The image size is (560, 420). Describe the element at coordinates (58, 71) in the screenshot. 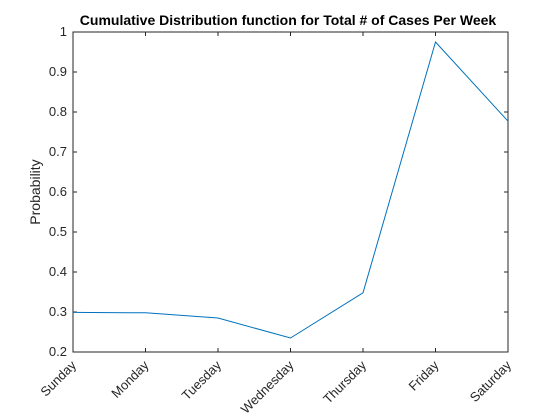

I see `y-tick-label: 0.9` at that location.